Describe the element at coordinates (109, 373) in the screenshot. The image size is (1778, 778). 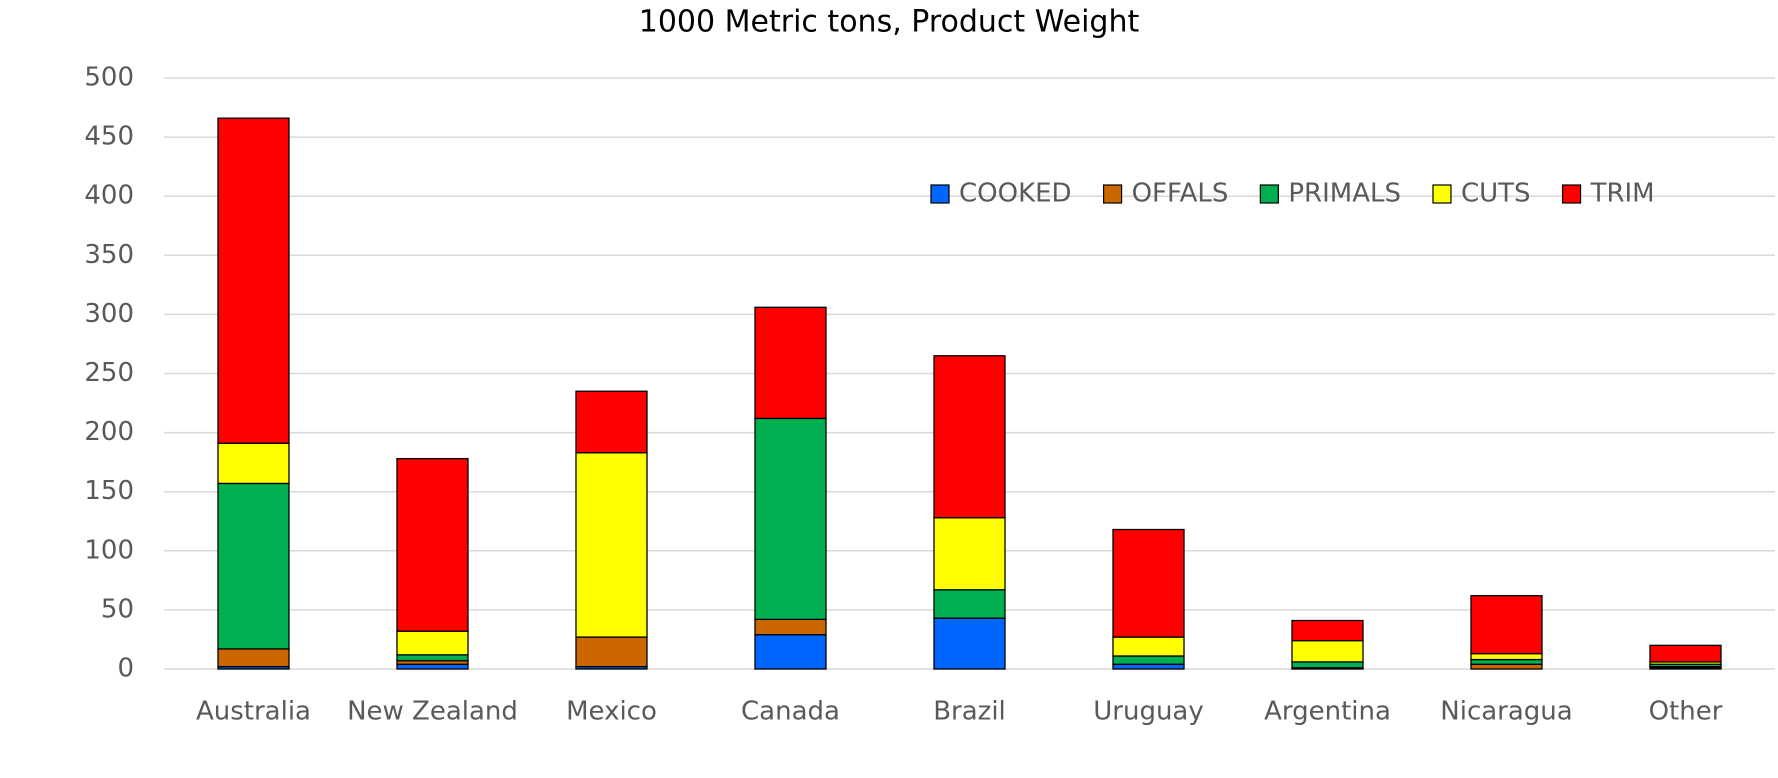
I see `y-tick-label: 250` at that location.